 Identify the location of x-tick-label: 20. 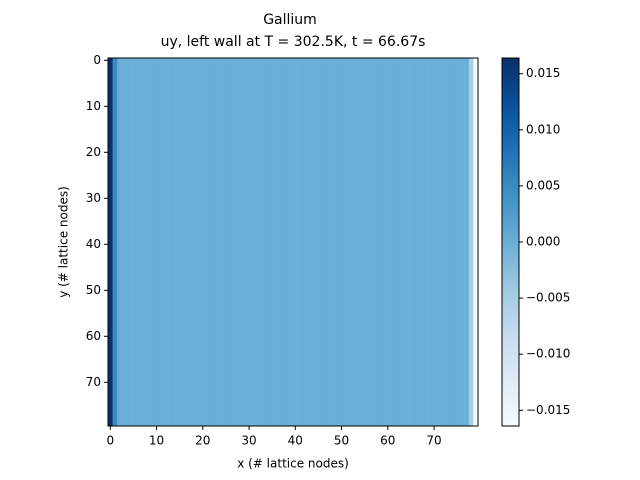
(202, 441).